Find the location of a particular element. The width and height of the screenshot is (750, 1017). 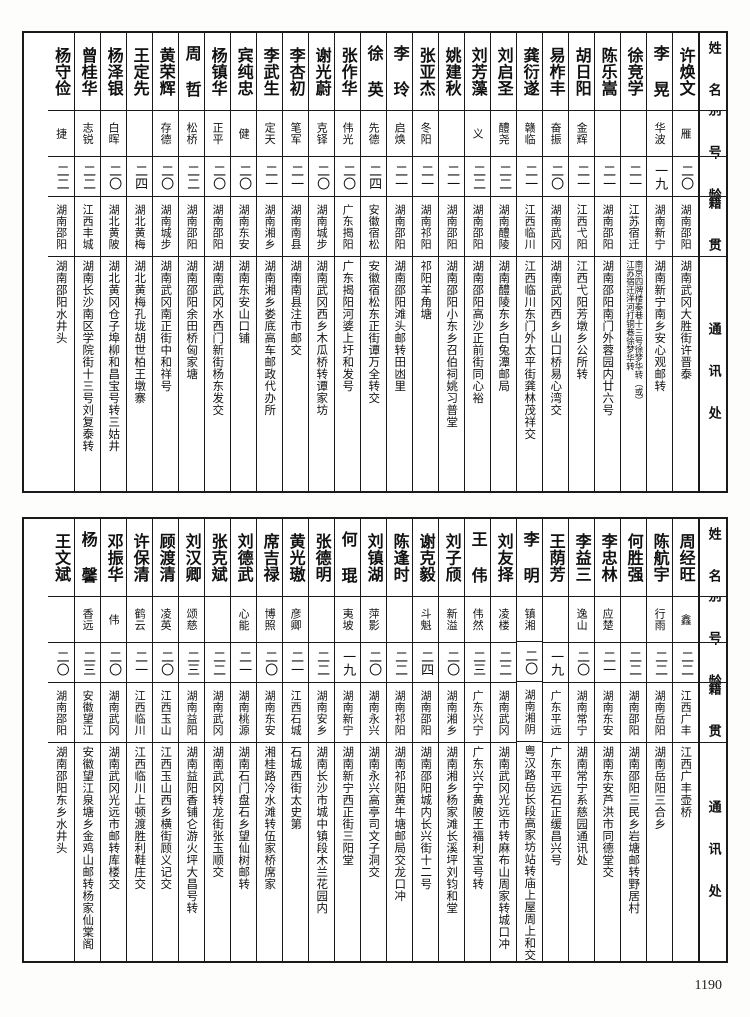

person-column: 杨泽银 白晖 二〇 湖北黄陂 湖北黄冈仓子埠柳和昌宝号转三姑井 is located at coordinates (113, 262).